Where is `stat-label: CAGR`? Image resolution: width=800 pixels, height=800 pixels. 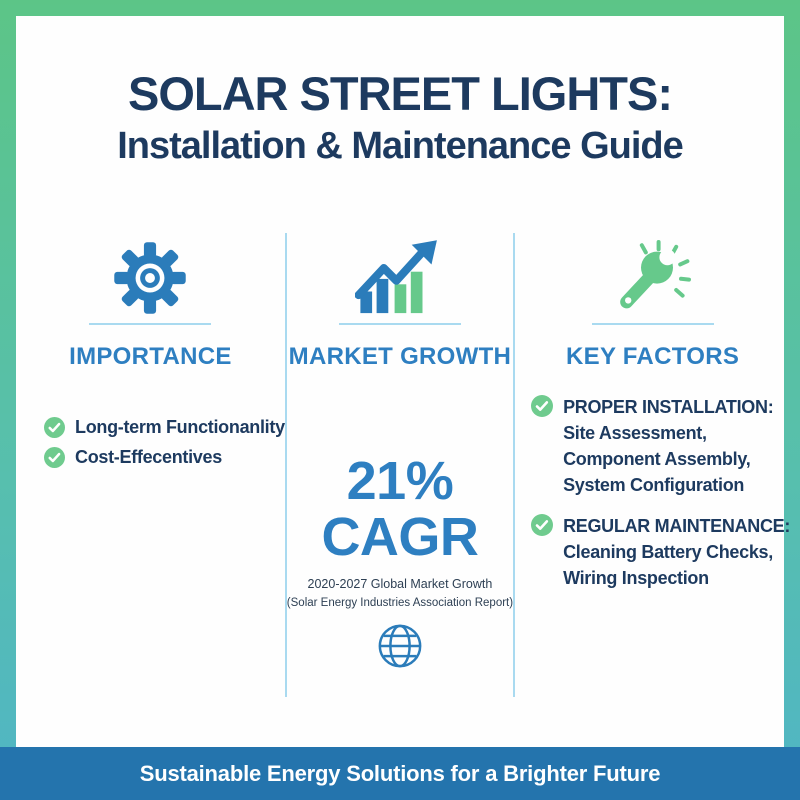
stat-label: CAGR is located at coordinates (400, 537).